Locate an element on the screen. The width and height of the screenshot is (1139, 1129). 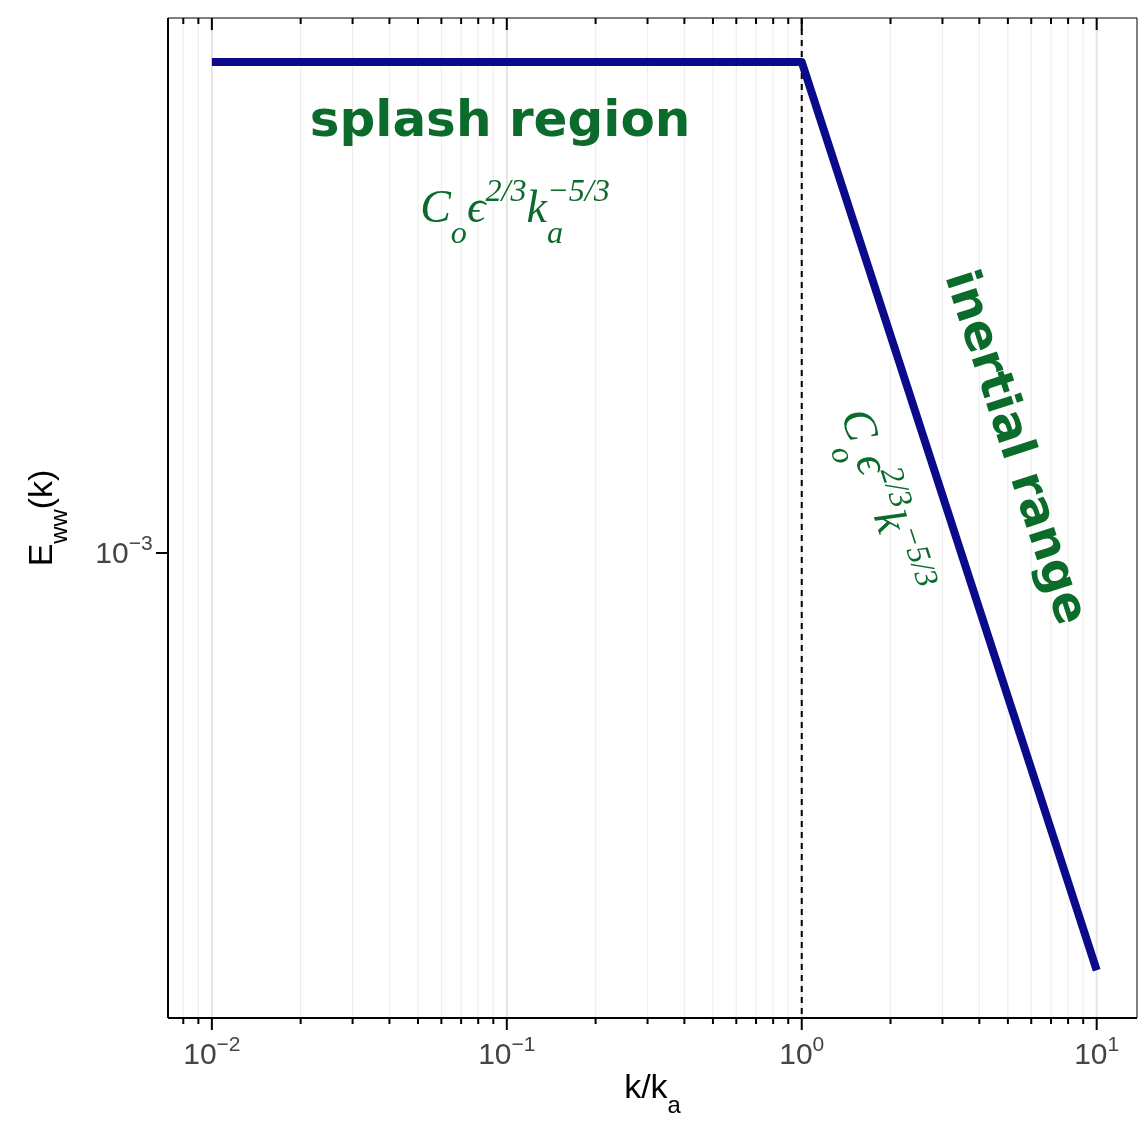
x-tick-label: 10$^{−1}$ is located at coordinates (507, 1050).